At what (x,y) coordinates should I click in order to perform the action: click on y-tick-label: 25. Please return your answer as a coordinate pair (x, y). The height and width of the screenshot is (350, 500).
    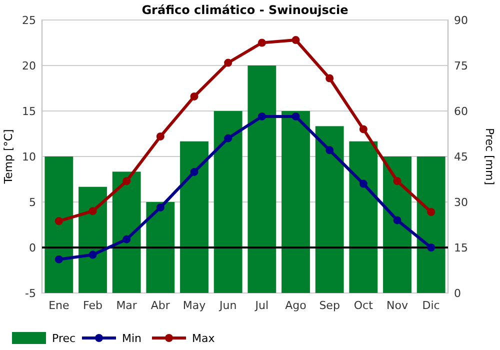
    Looking at the image, I should click on (29, 20).